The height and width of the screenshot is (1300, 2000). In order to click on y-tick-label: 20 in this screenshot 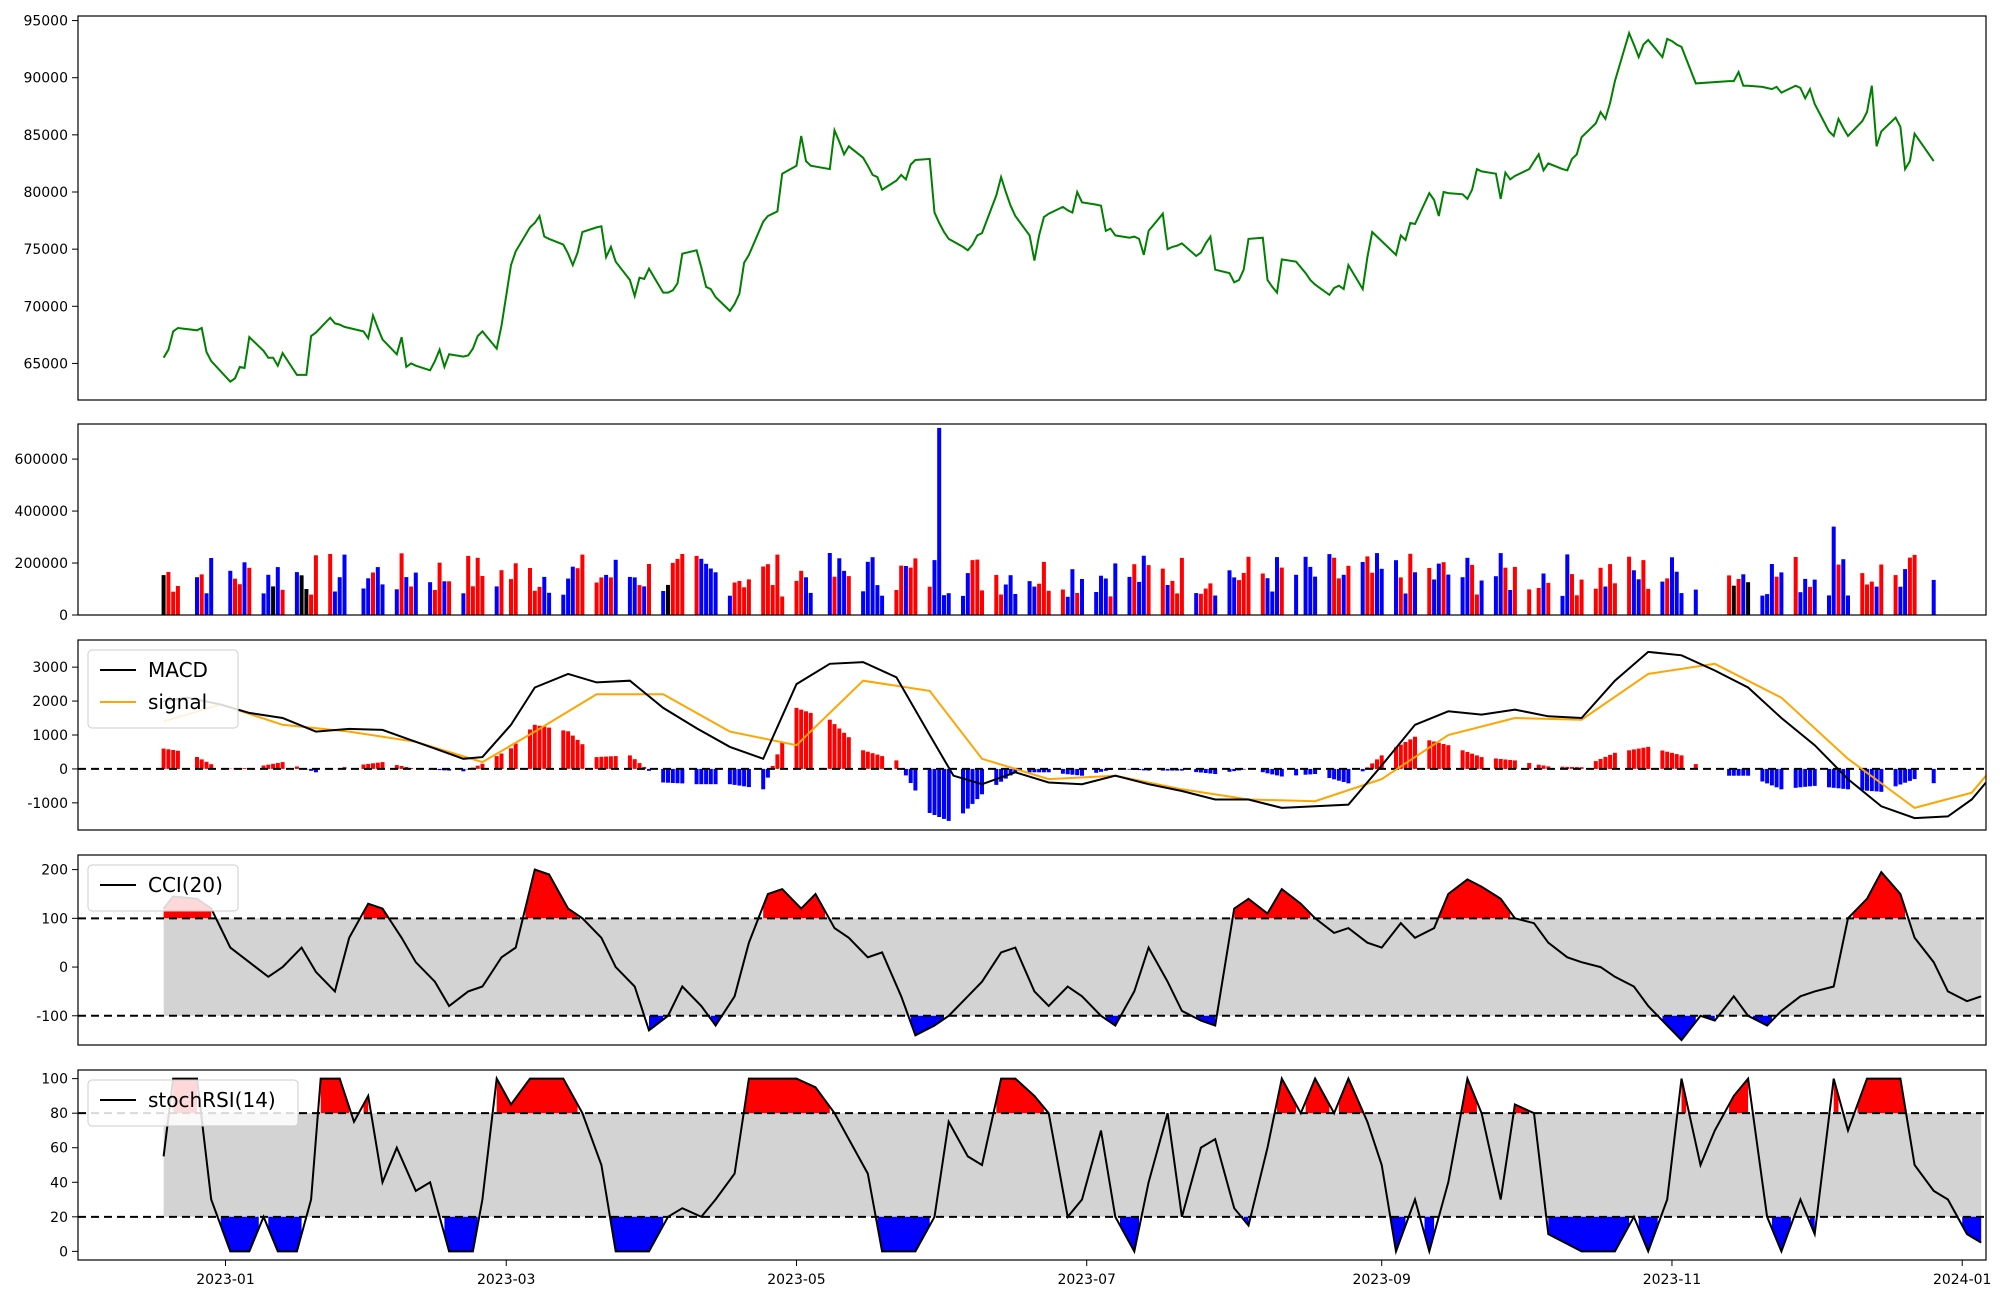, I will do `click(59, 1218)`.